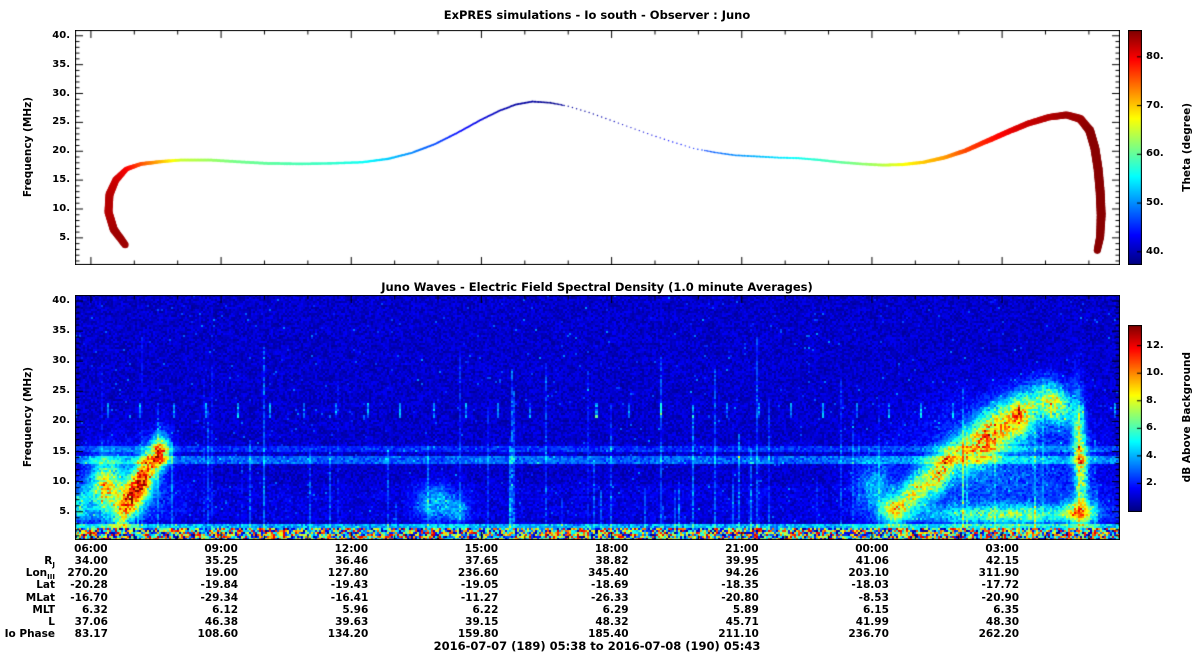  Describe the element at coordinates (219, 585) in the screenshot. I see `ephemeris-value: -19.84` at that location.